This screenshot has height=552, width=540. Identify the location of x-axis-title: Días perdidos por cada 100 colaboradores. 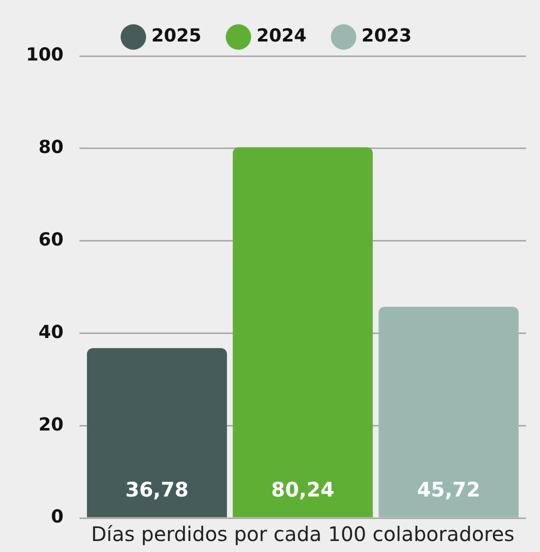
(302, 534).